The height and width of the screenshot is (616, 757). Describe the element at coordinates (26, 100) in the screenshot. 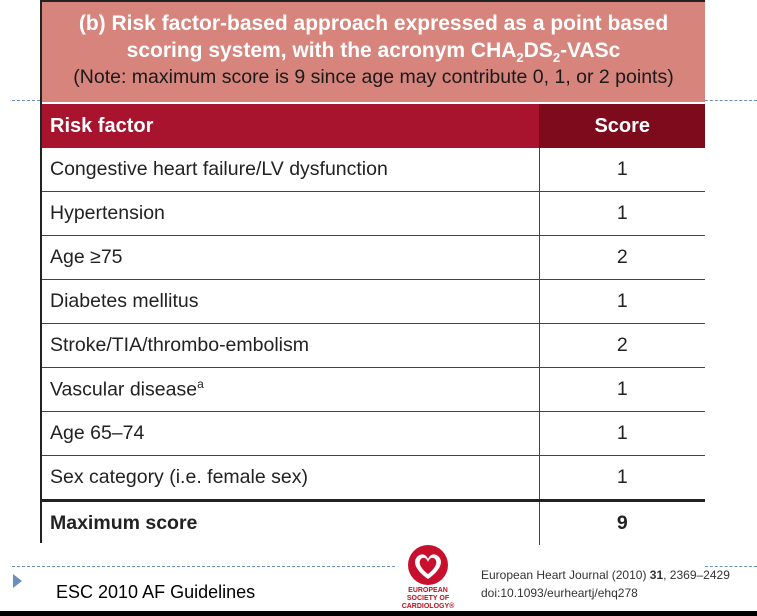

I see `top-dashed-rule-left` at that location.